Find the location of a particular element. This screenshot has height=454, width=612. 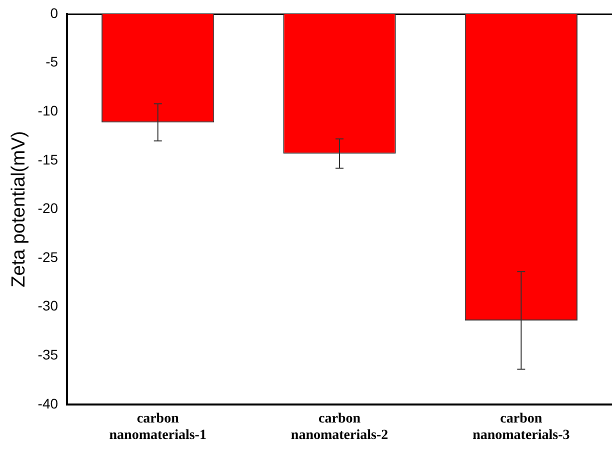

y-tick-label: -25 is located at coordinates (48, 256).